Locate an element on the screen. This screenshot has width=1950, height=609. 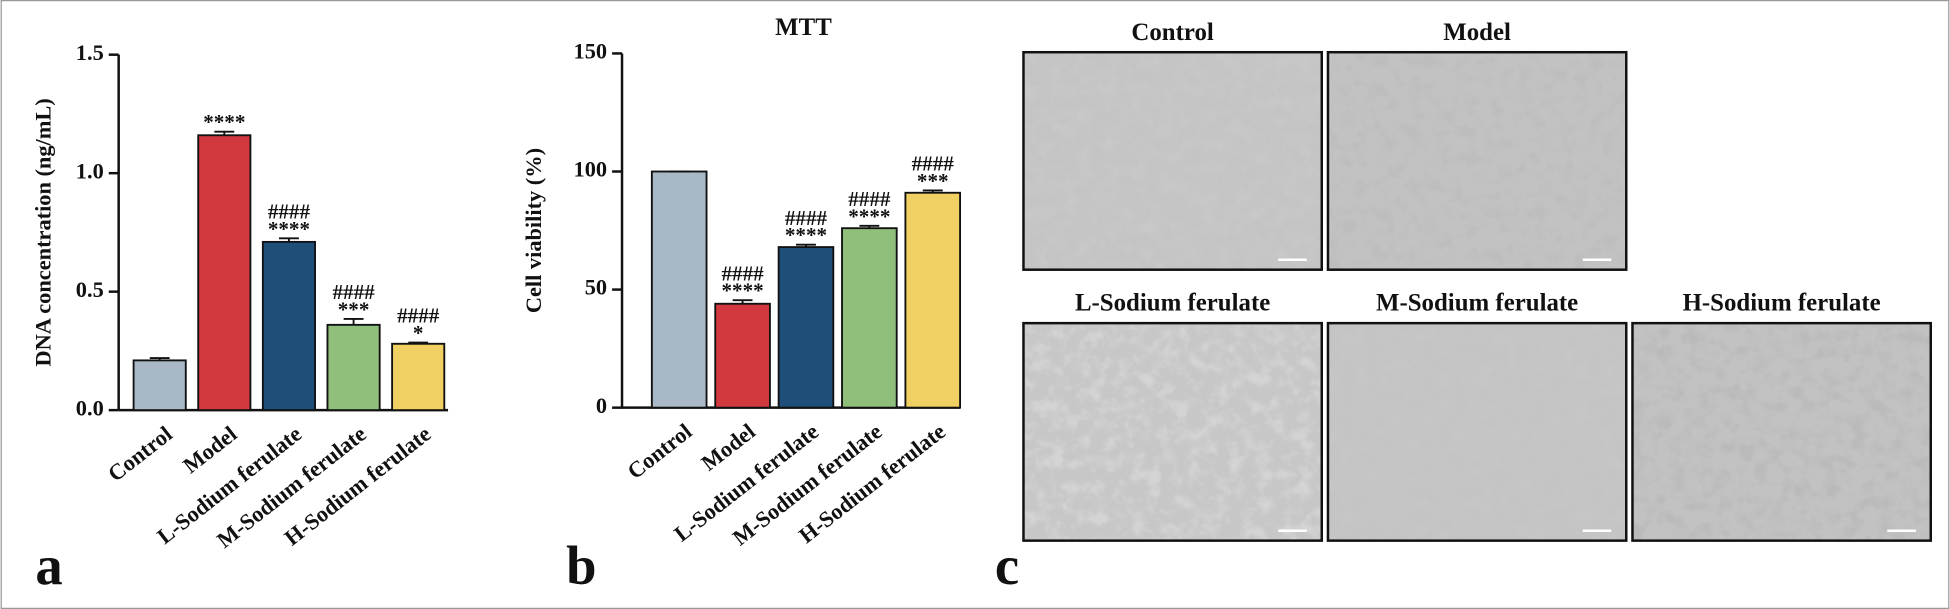
y-tick-label: 100 is located at coordinates (591, 169).